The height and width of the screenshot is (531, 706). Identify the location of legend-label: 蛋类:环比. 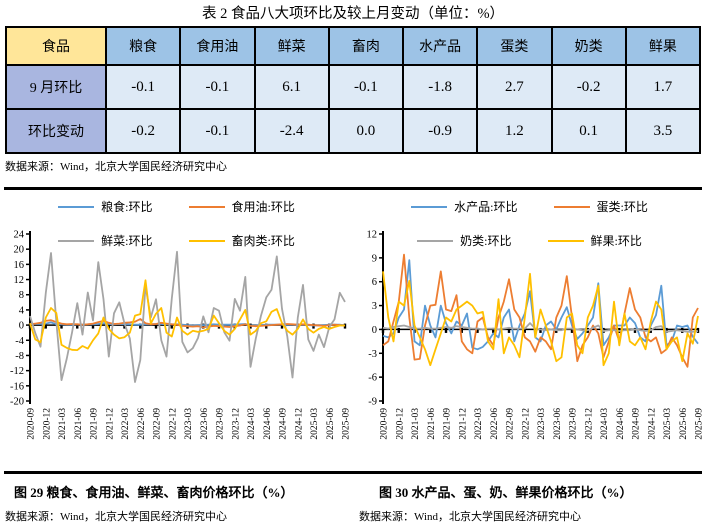
(622, 207).